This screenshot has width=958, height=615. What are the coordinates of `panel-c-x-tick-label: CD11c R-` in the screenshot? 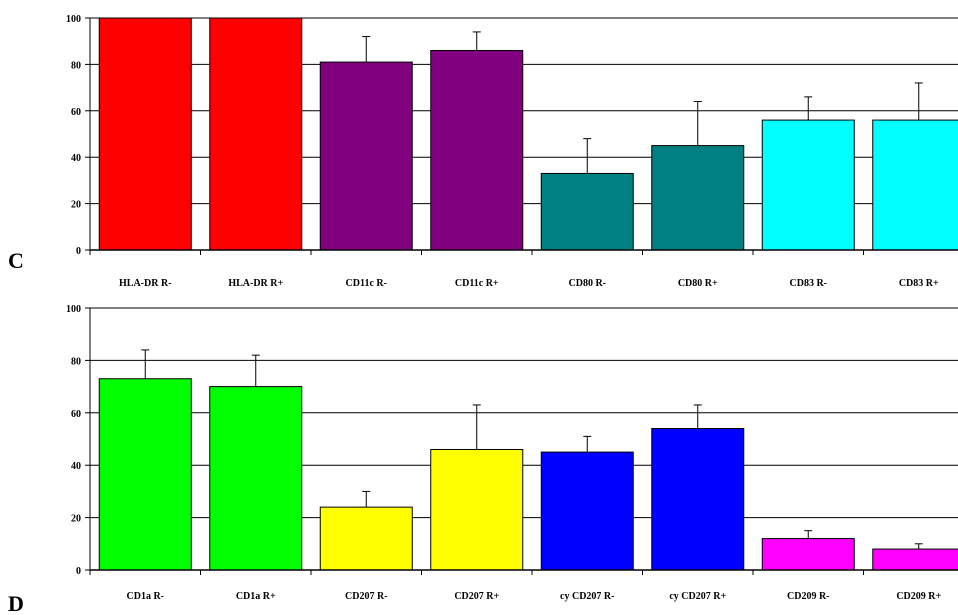 It's located at (366, 283).